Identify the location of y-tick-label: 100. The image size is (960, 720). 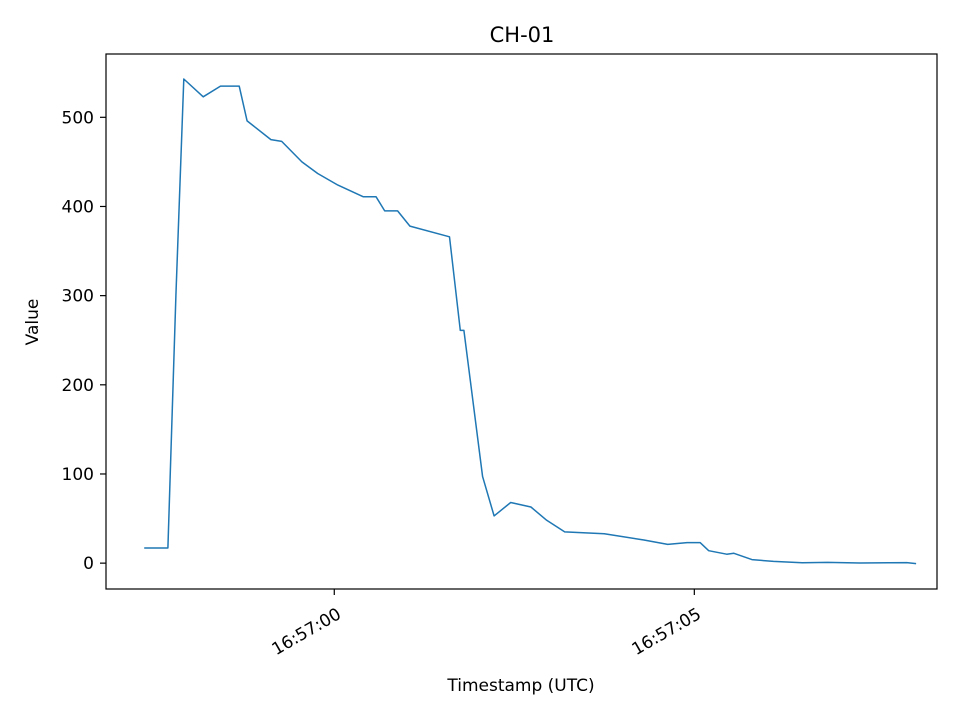
(78, 475).